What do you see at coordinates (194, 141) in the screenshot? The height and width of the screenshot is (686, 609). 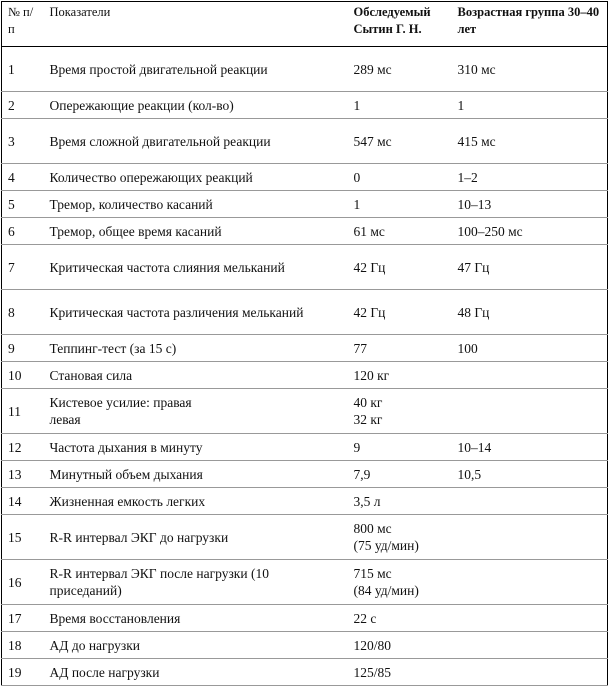 I see `table-cell: Время сложной двигательной реакции` at bounding box center [194, 141].